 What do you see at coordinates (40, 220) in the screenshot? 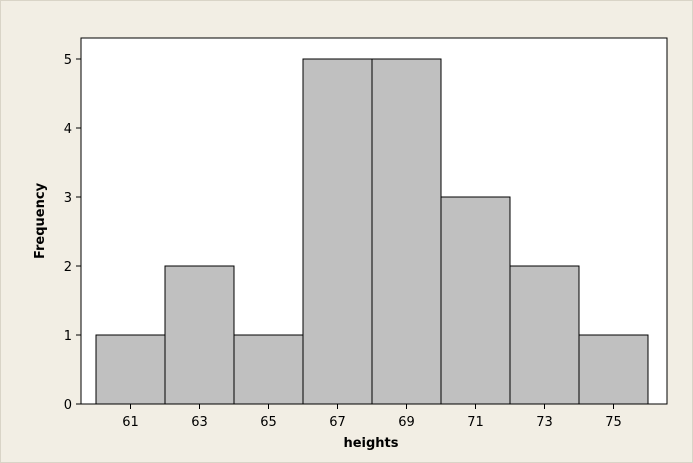
I see `y-axis-title: Frequency` at bounding box center [40, 220].